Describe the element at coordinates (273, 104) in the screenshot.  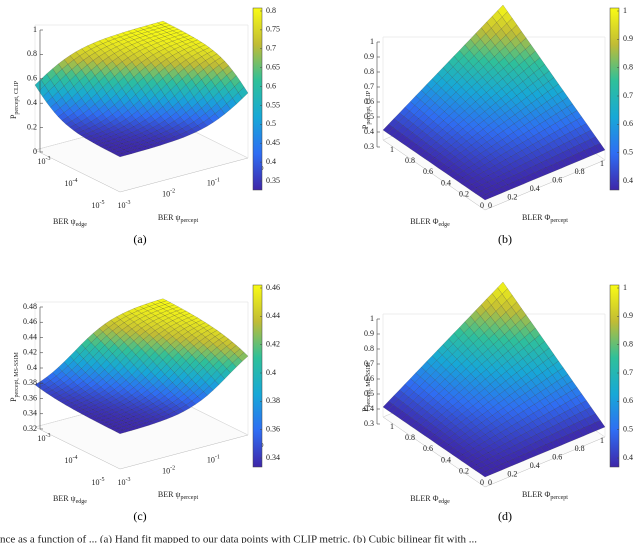
I see `colorbar-tick-label: 0.55` at that location.